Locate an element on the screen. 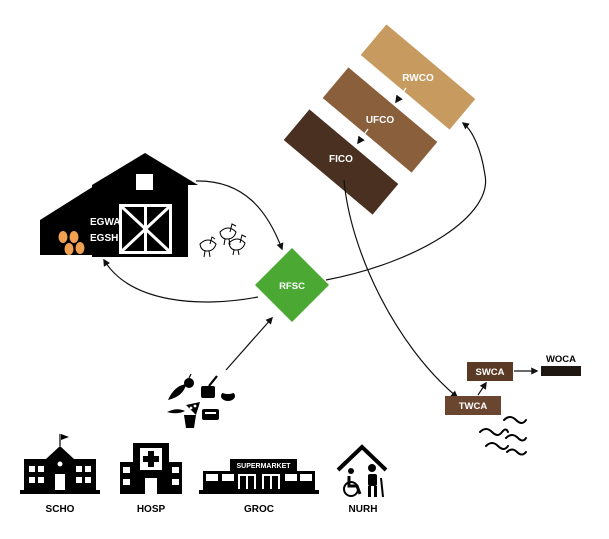 Image resolution: width=609 pixels, height=539 pixels. twca-label: TWCA is located at coordinates (473, 406).